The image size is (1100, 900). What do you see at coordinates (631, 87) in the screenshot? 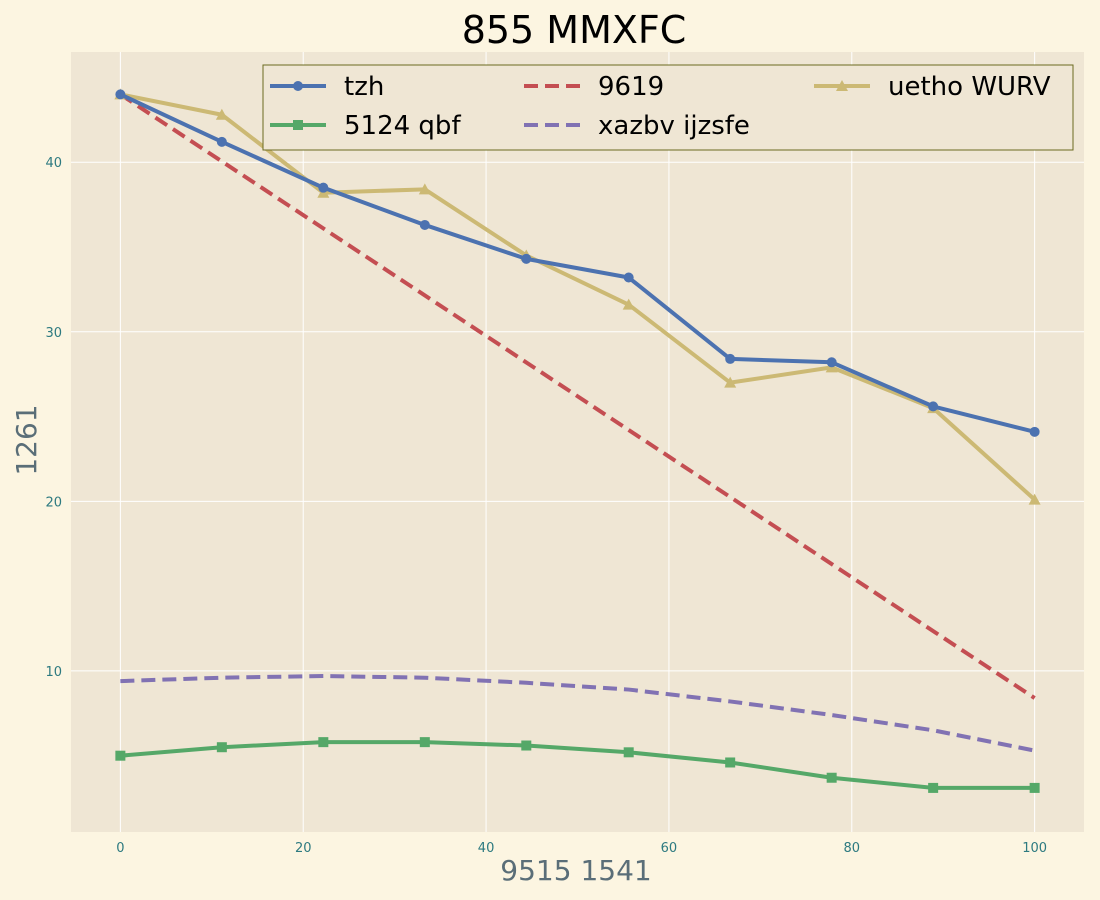
I see `legend-label: 9619` at bounding box center [631, 87].